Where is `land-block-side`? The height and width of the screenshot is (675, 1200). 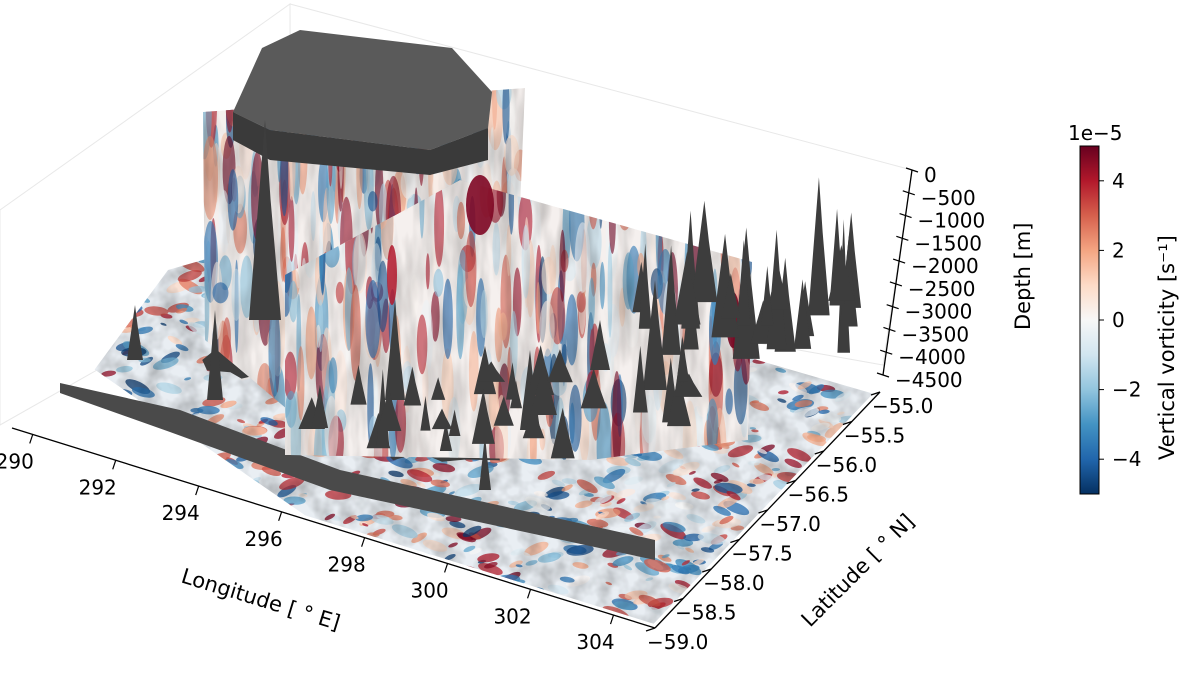
land-block-side is located at coordinates (360, 143).